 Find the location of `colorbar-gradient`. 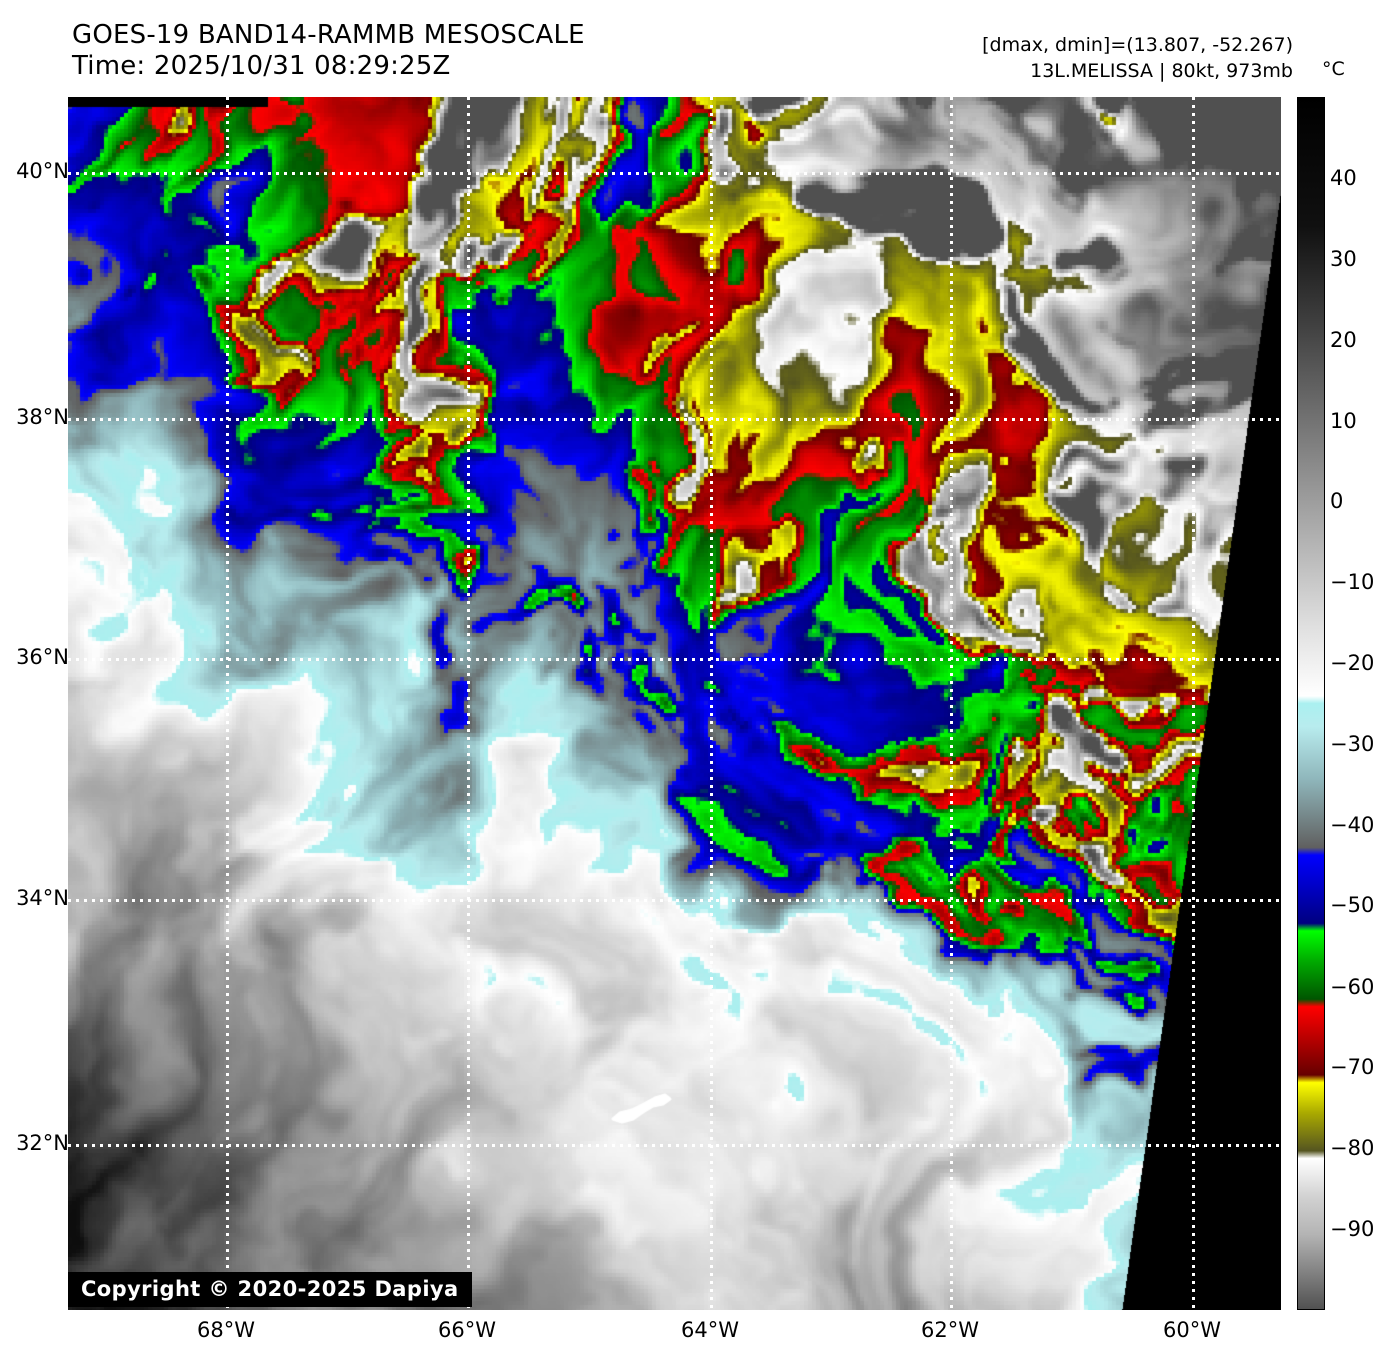

colorbar-gradient is located at coordinates (1311, 703).